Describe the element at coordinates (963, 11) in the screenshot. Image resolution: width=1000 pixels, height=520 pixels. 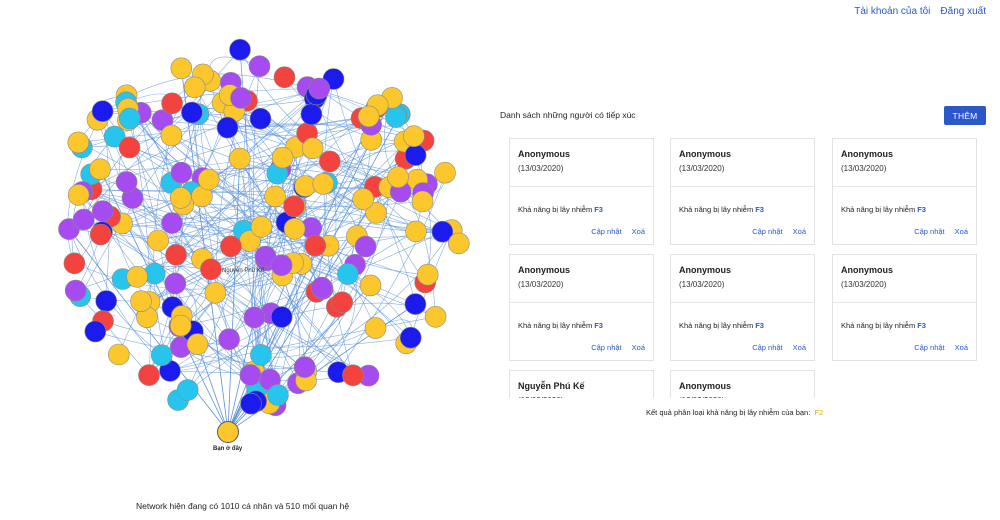
I see `logout-link: Đăng xuất` at that location.